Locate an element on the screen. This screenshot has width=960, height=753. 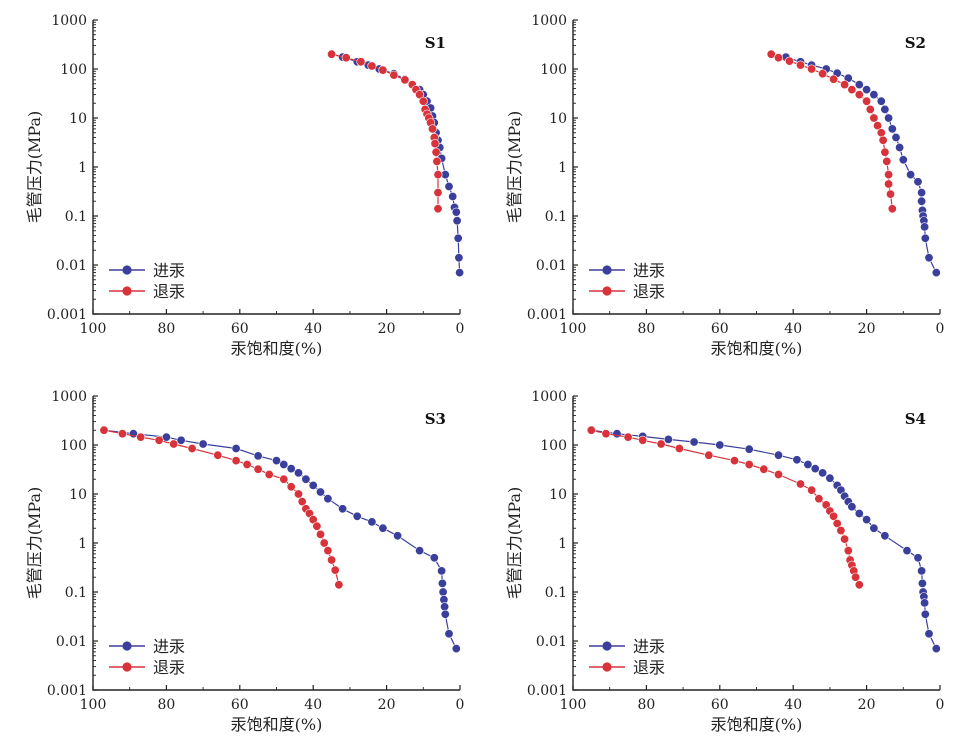
x-tick-label: 60 is located at coordinates (240, 329).